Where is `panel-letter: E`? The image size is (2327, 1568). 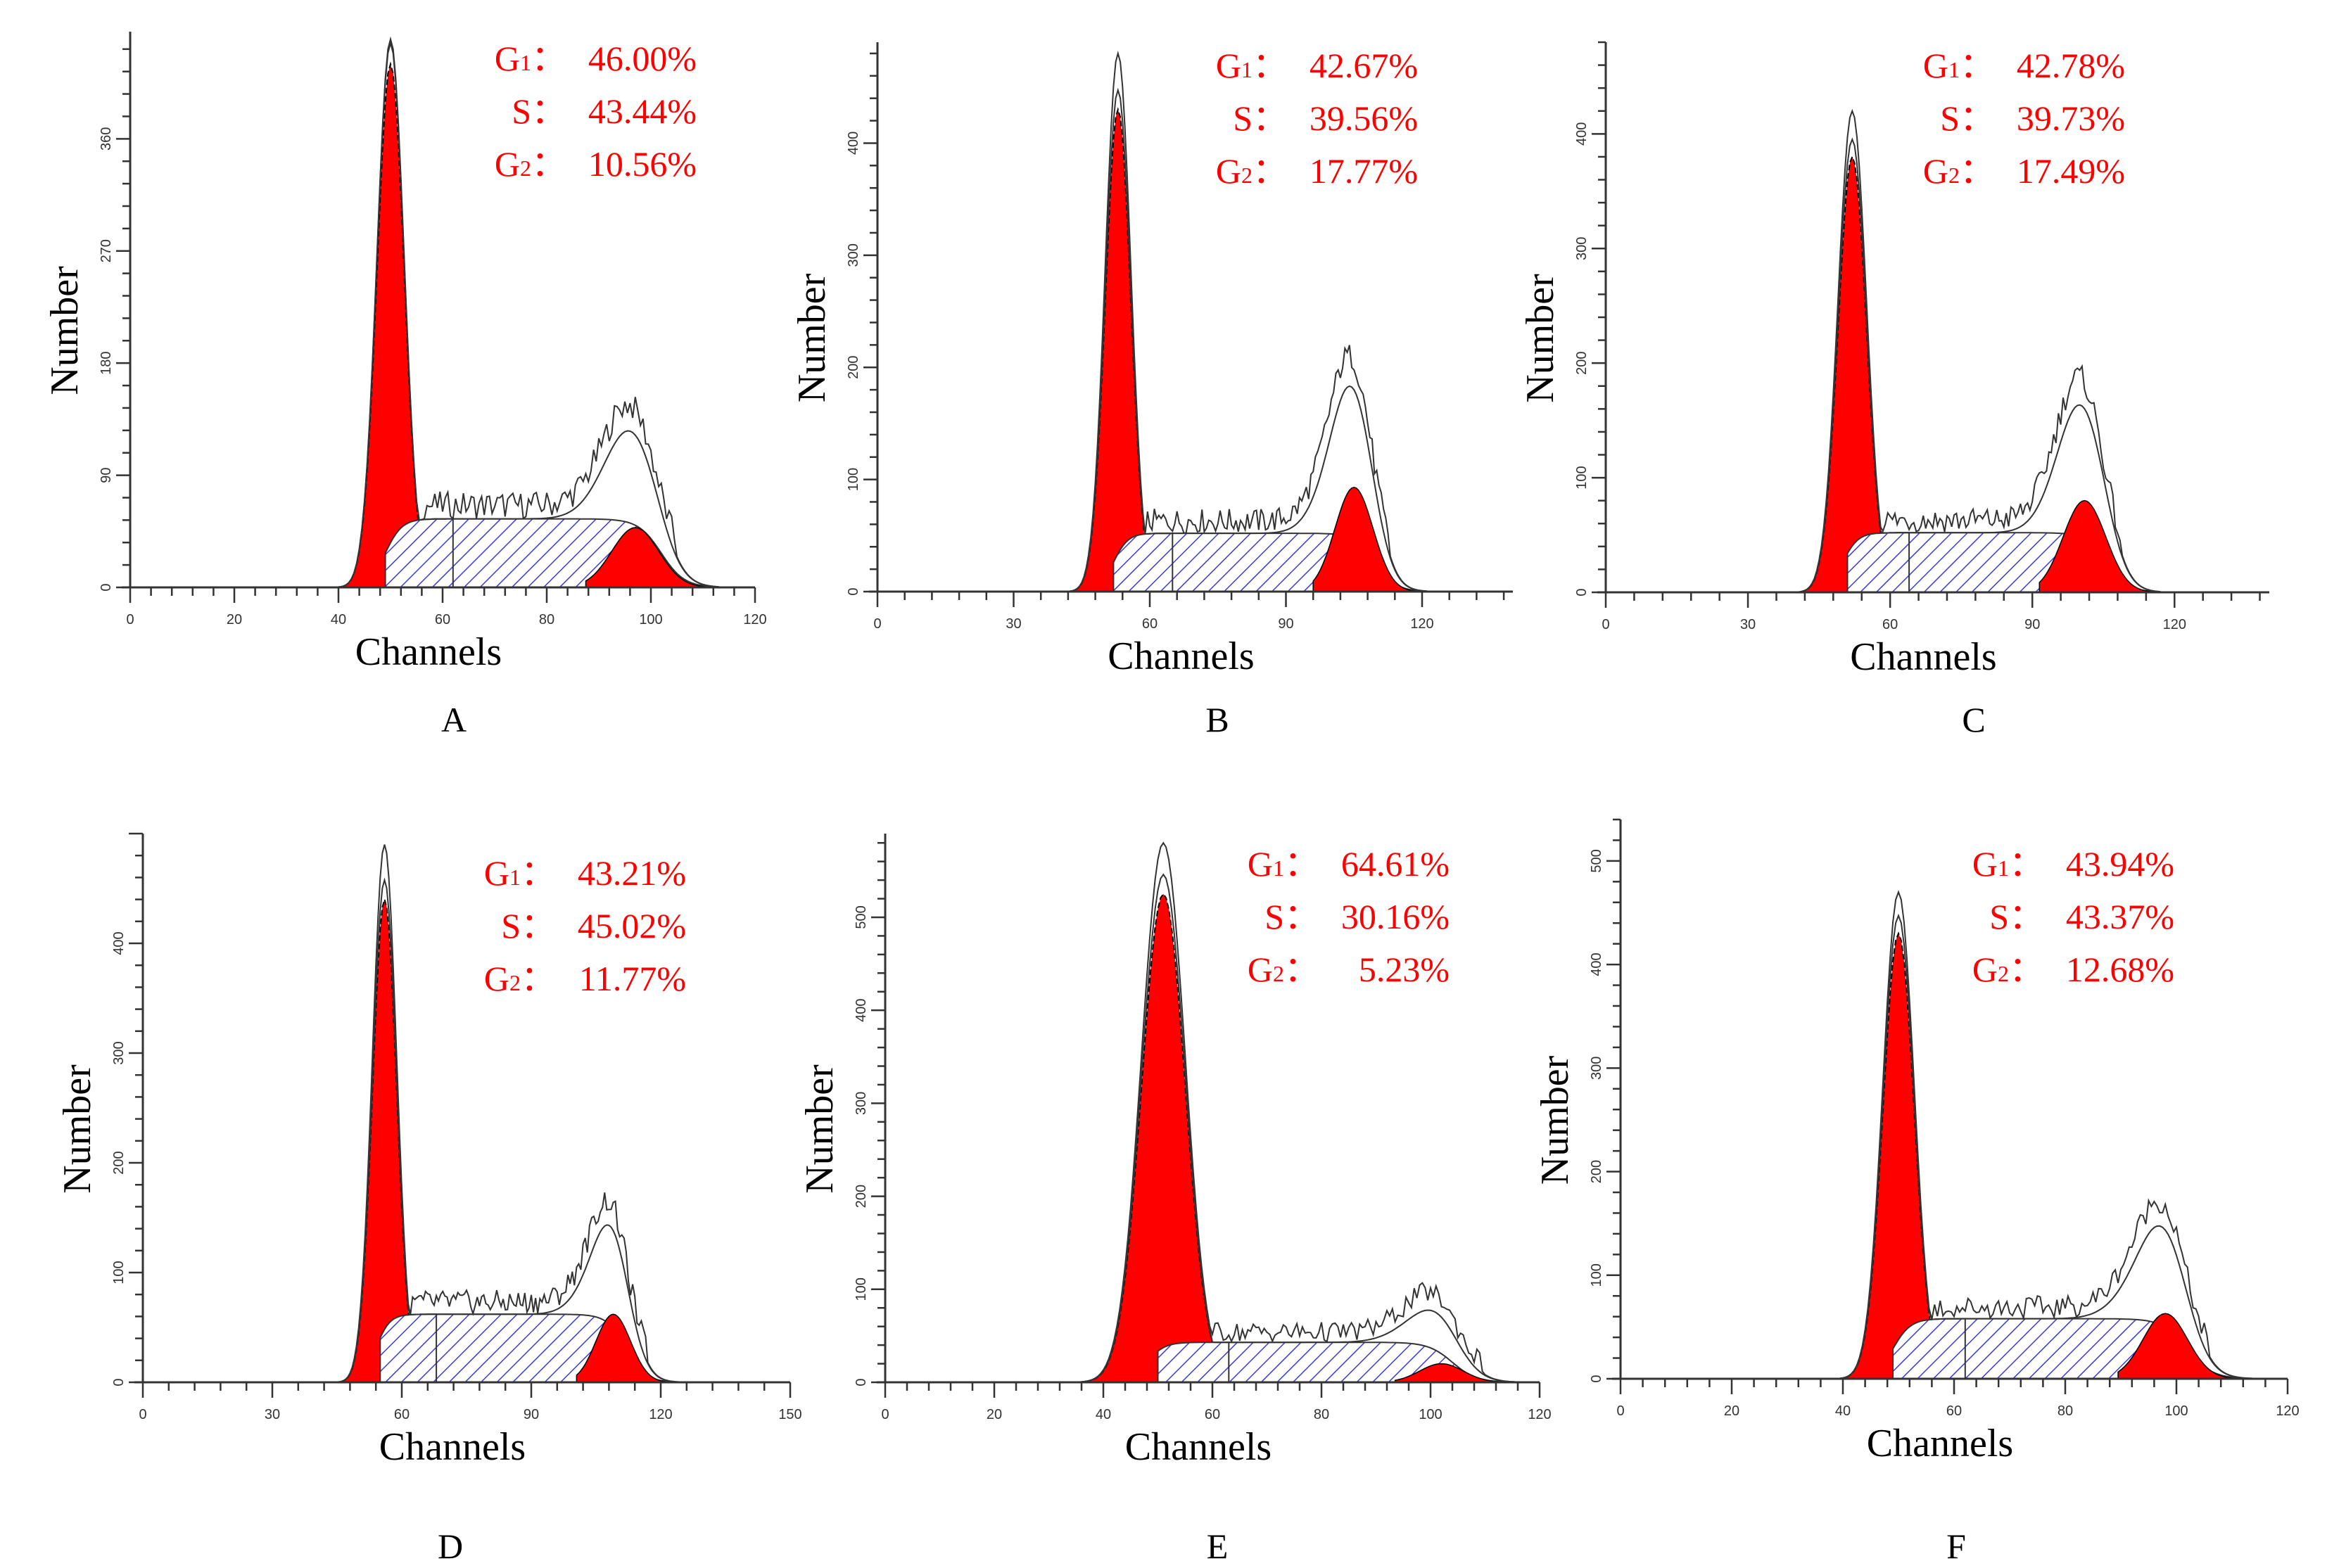
panel-letter: E is located at coordinates (1218, 1546).